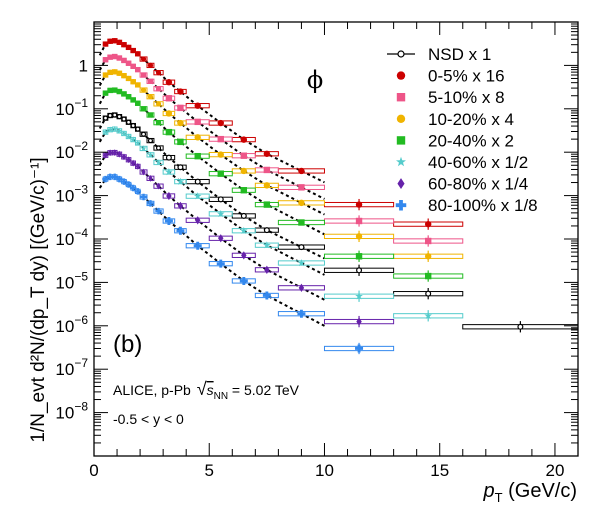  What do you see at coordinates (71, 324) in the screenshot?
I see `y-tick-label: 10⁻⁶` at bounding box center [71, 324].